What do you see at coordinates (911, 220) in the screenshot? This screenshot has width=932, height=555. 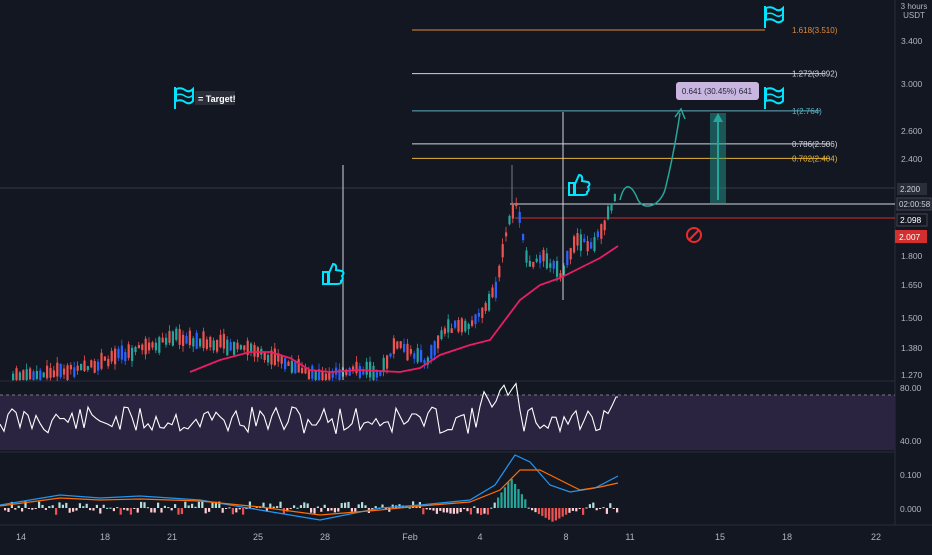 I see `last-price-label: 2.098` at bounding box center [911, 220].